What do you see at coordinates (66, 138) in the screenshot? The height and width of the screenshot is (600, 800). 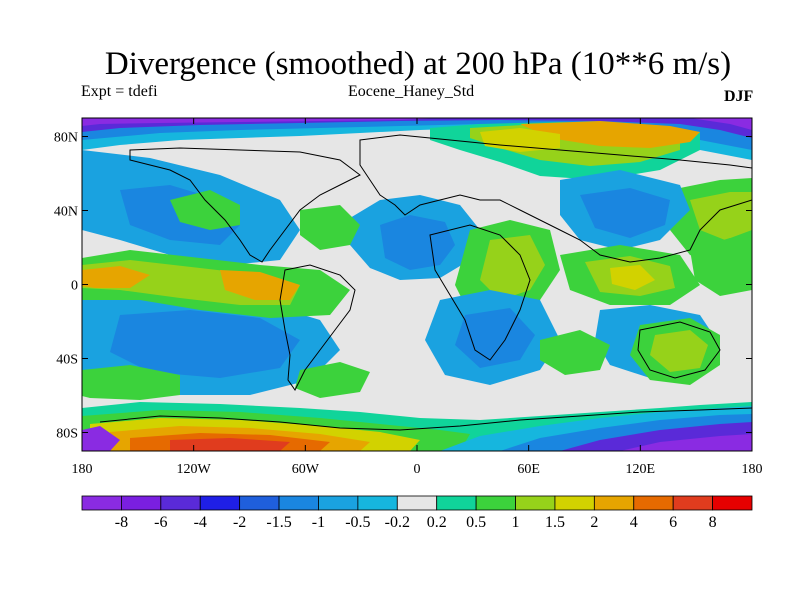 I see `lat-tick-label: 80N` at bounding box center [66, 138].